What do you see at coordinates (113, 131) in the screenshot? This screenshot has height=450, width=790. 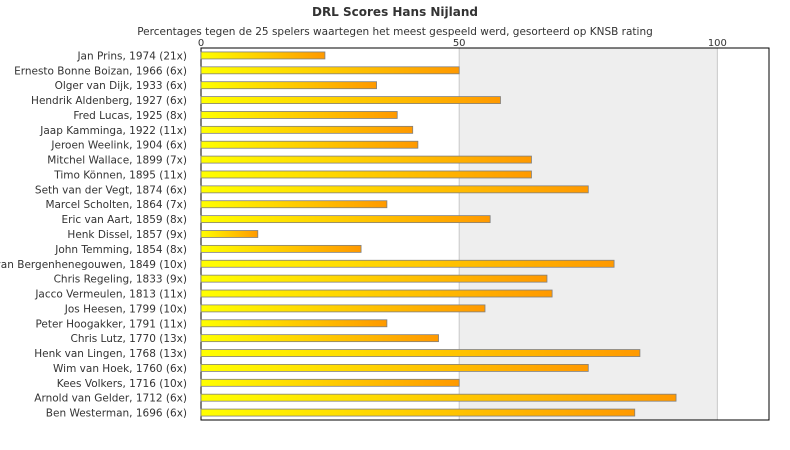 I see `category-label: Jaap Kamminga, 1922 (11x)` at bounding box center [113, 131].